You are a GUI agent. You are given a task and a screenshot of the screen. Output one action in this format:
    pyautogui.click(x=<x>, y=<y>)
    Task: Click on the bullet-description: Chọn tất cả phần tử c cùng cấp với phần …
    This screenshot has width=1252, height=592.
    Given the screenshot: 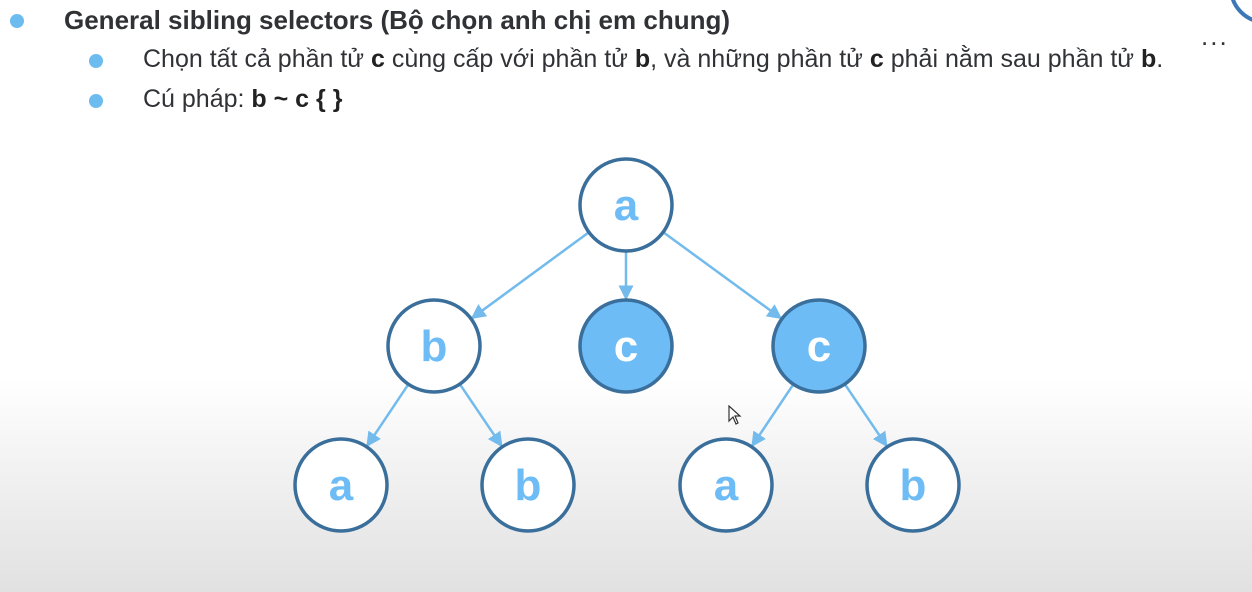 What is the action you would take?
    pyautogui.click(x=626, y=59)
    